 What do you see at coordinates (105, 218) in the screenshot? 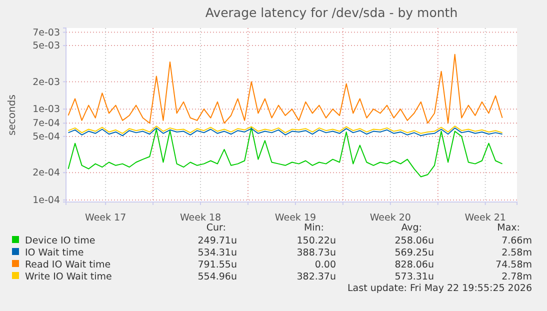
I see `x-tick-label: Week 17` at bounding box center [105, 218].